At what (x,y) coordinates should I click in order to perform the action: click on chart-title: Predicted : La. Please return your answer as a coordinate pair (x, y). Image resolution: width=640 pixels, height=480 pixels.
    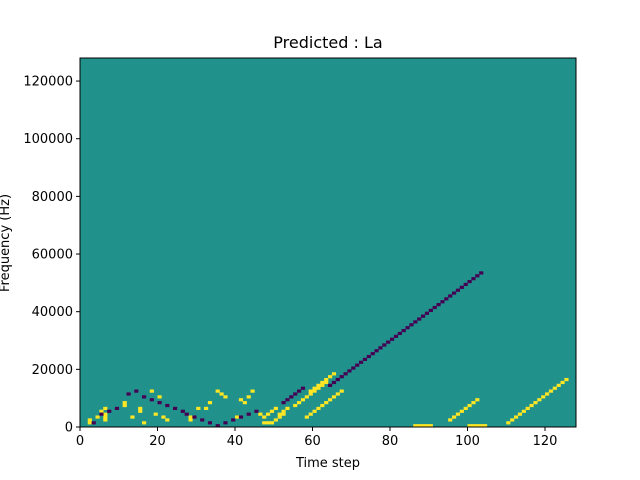
    Looking at the image, I should click on (327, 42).